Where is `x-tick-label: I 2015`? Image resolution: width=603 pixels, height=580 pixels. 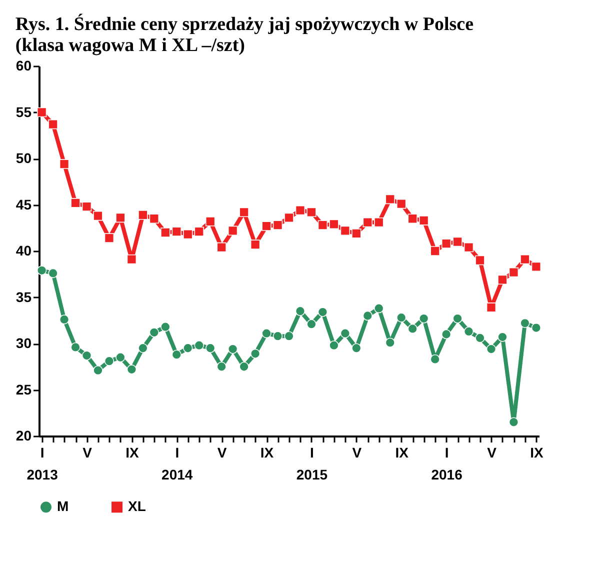
x-tick-label: I 2015 is located at coordinates (312, 463).